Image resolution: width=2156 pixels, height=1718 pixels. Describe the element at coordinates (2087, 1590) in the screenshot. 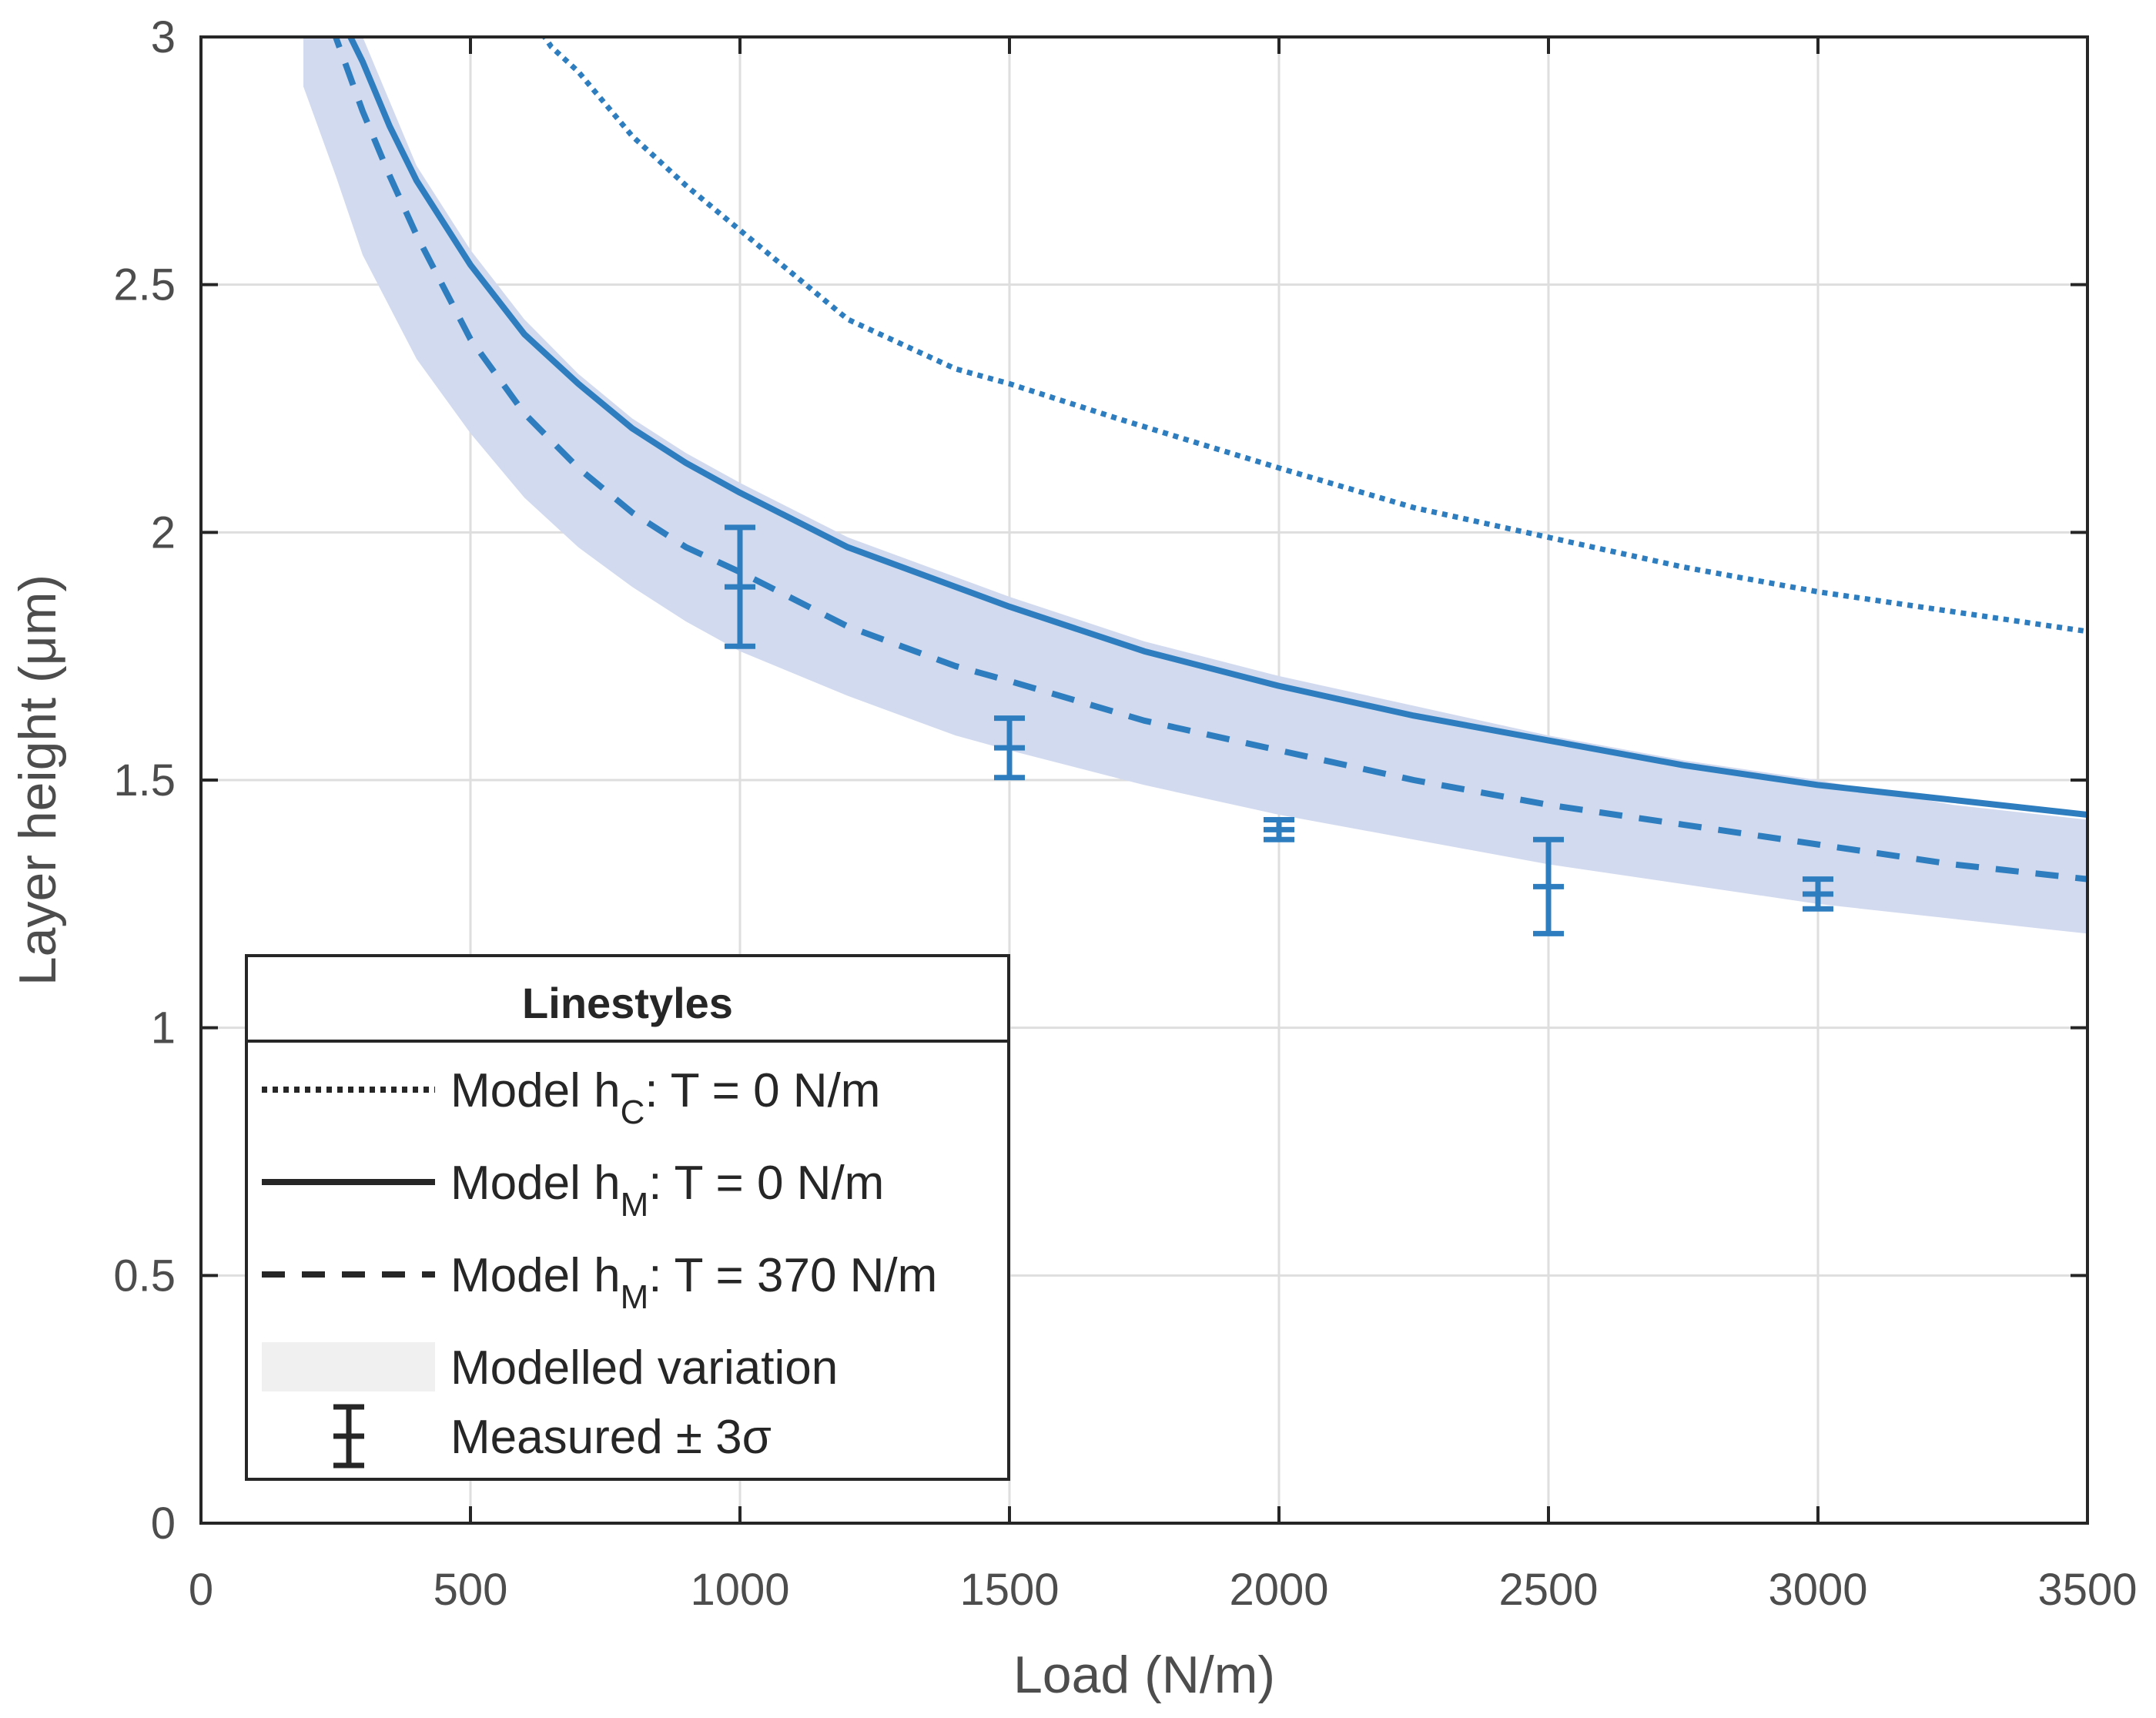

I see `x-tick-label-7: 3500` at that location.